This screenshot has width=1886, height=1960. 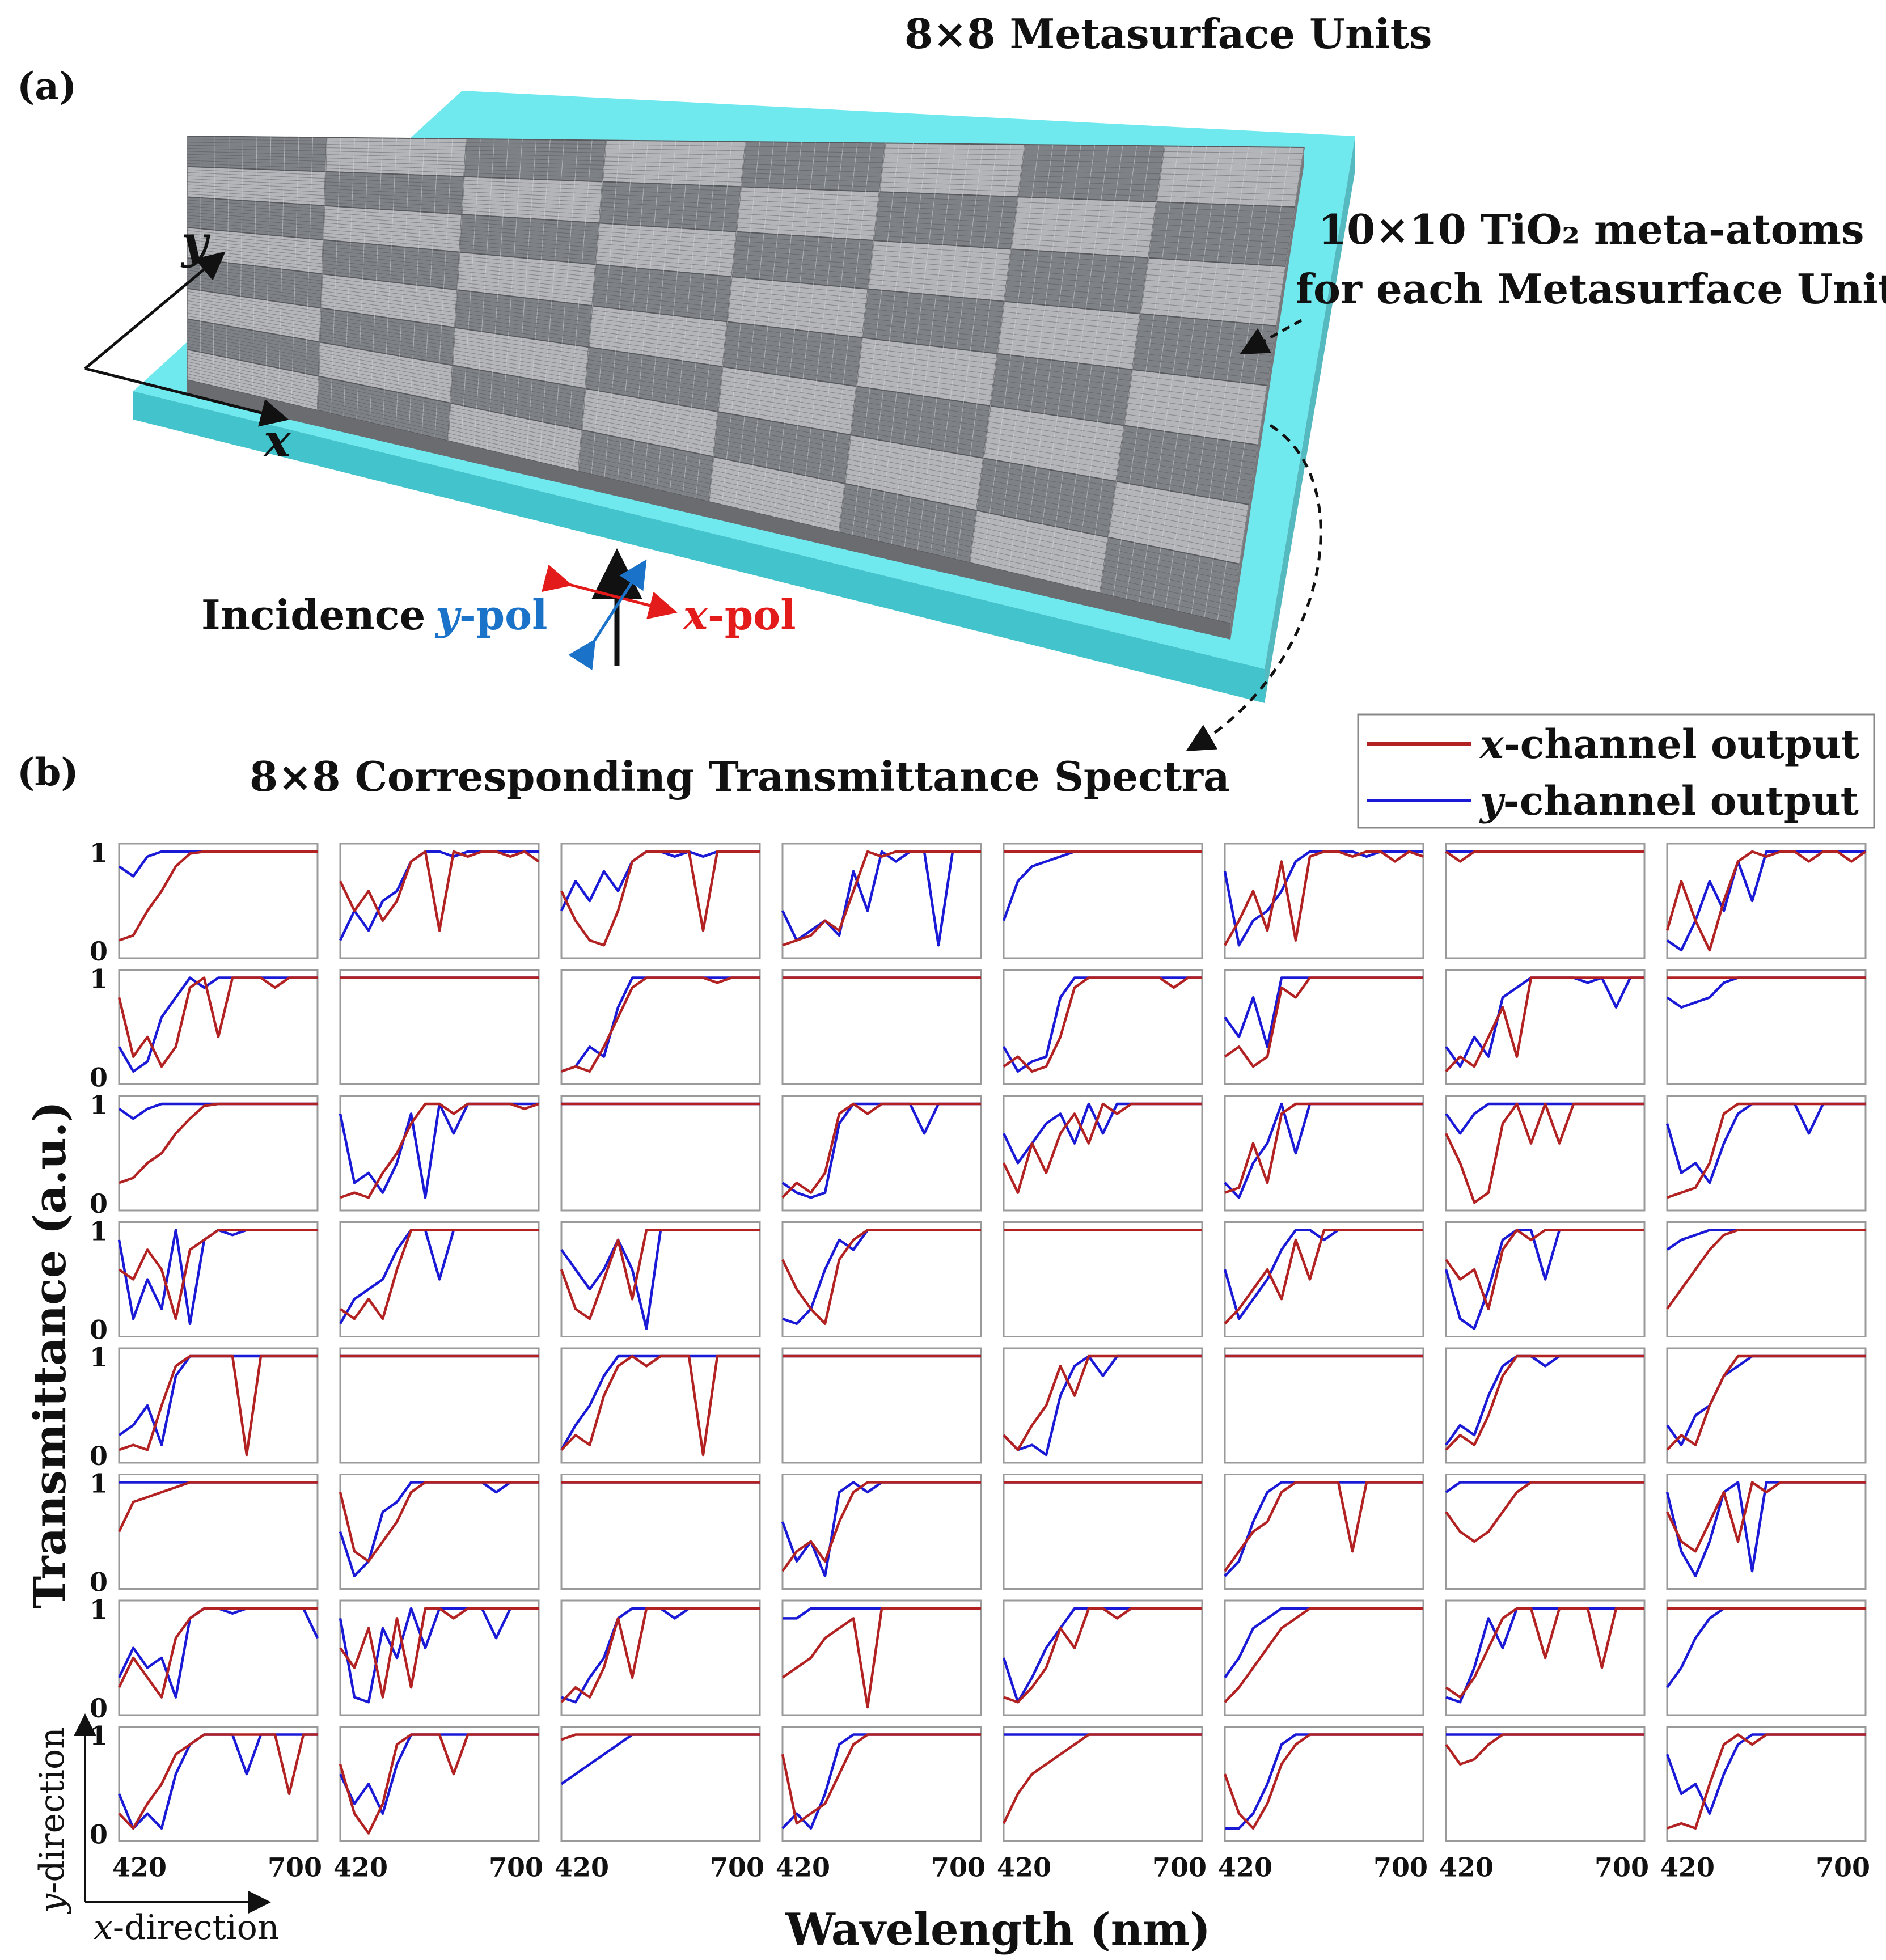 I want to click on ypol-arrow, so click(x=607, y=615).